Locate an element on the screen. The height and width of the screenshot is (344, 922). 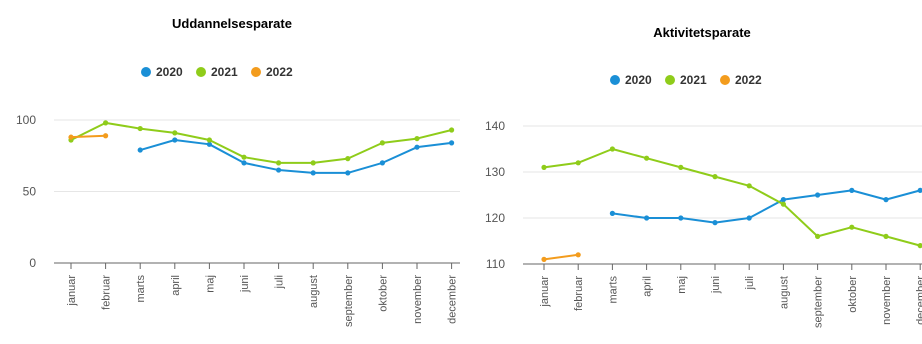
legend-label: 2020 is located at coordinates (638, 80).